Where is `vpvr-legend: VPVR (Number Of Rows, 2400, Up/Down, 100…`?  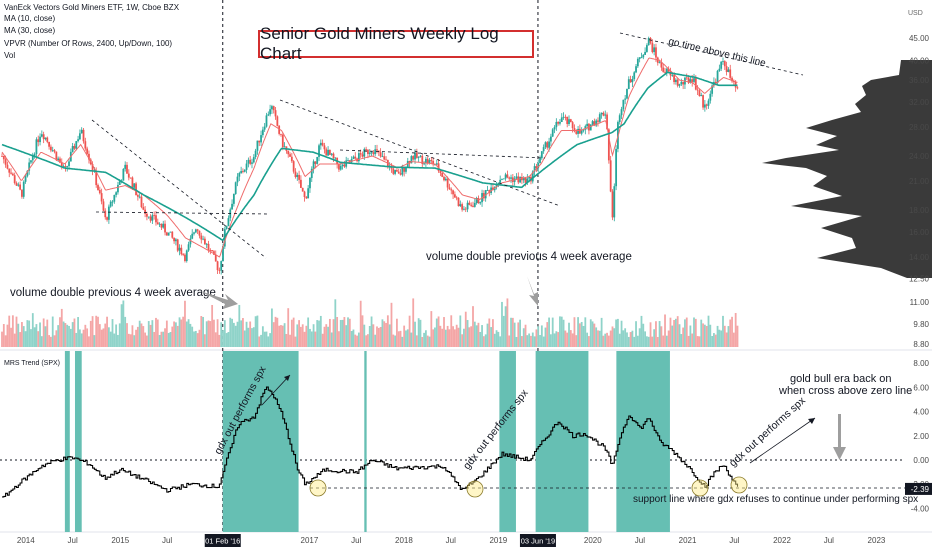 vpvr-legend: VPVR (Number Of Rows, 2400, Up/Down, 100… is located at coordinates (88, 43).